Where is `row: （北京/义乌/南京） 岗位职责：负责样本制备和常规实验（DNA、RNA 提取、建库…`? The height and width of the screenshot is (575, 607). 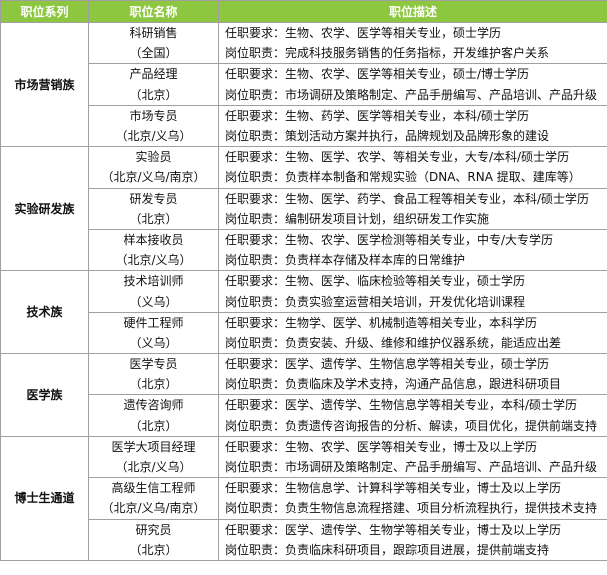 row: （北京/义乌/南京） 岗位职责：负责样本制备和常规实验（DNA、RNA 提取、建库… is located at coordinates (304, 178).